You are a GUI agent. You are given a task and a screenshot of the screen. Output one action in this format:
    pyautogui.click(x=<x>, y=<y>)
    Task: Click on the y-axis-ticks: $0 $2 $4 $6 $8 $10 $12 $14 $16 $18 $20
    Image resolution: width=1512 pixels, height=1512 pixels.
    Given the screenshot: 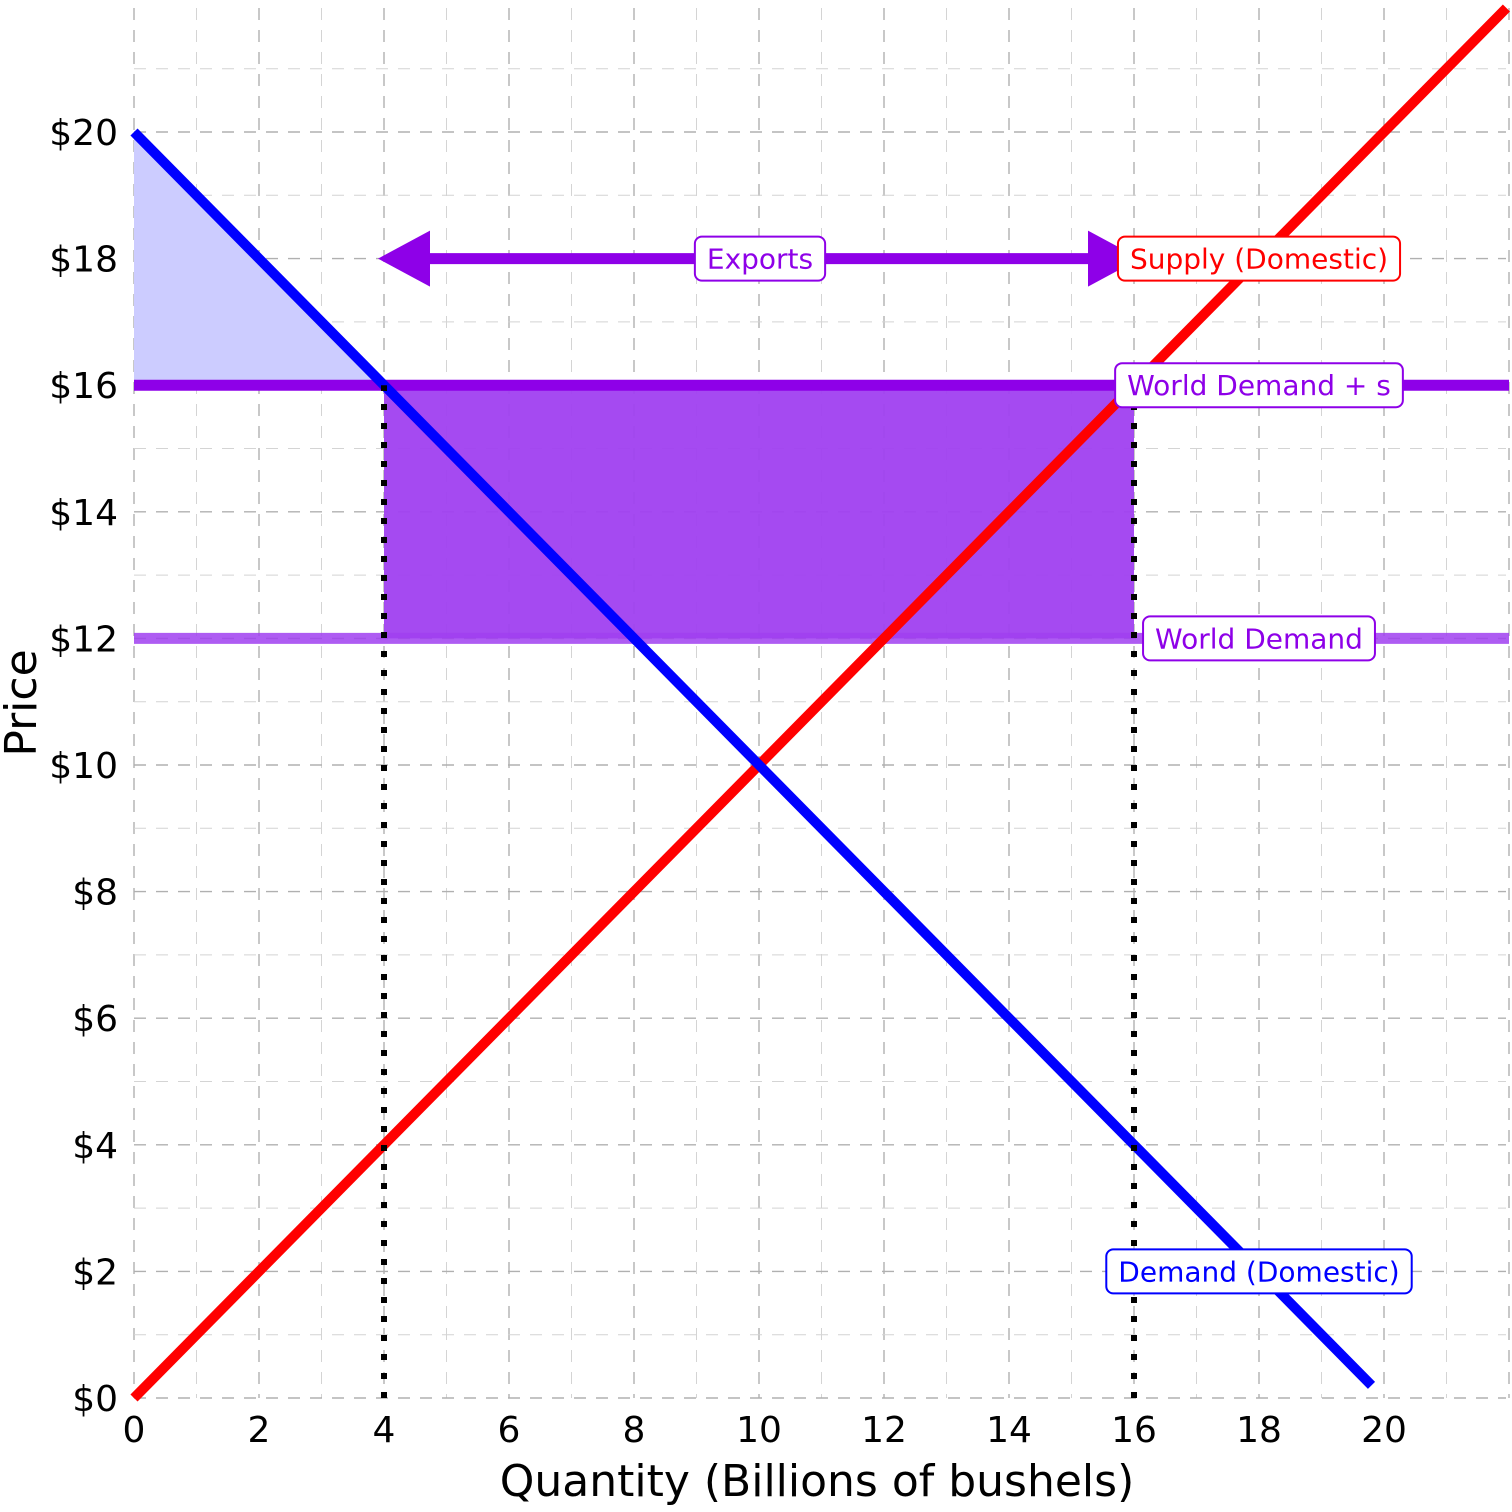 What is the action you would take?
    pyautogui.click(x=83, y=766)
    